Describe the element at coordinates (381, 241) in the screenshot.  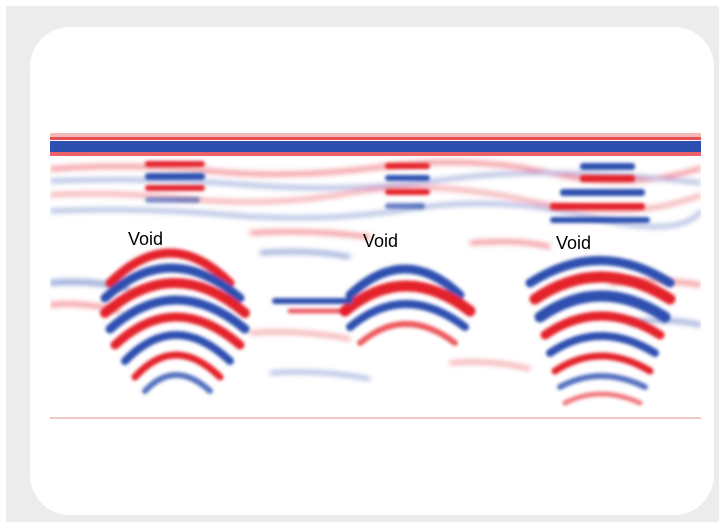
I see `void-label-2: Void` at that location.